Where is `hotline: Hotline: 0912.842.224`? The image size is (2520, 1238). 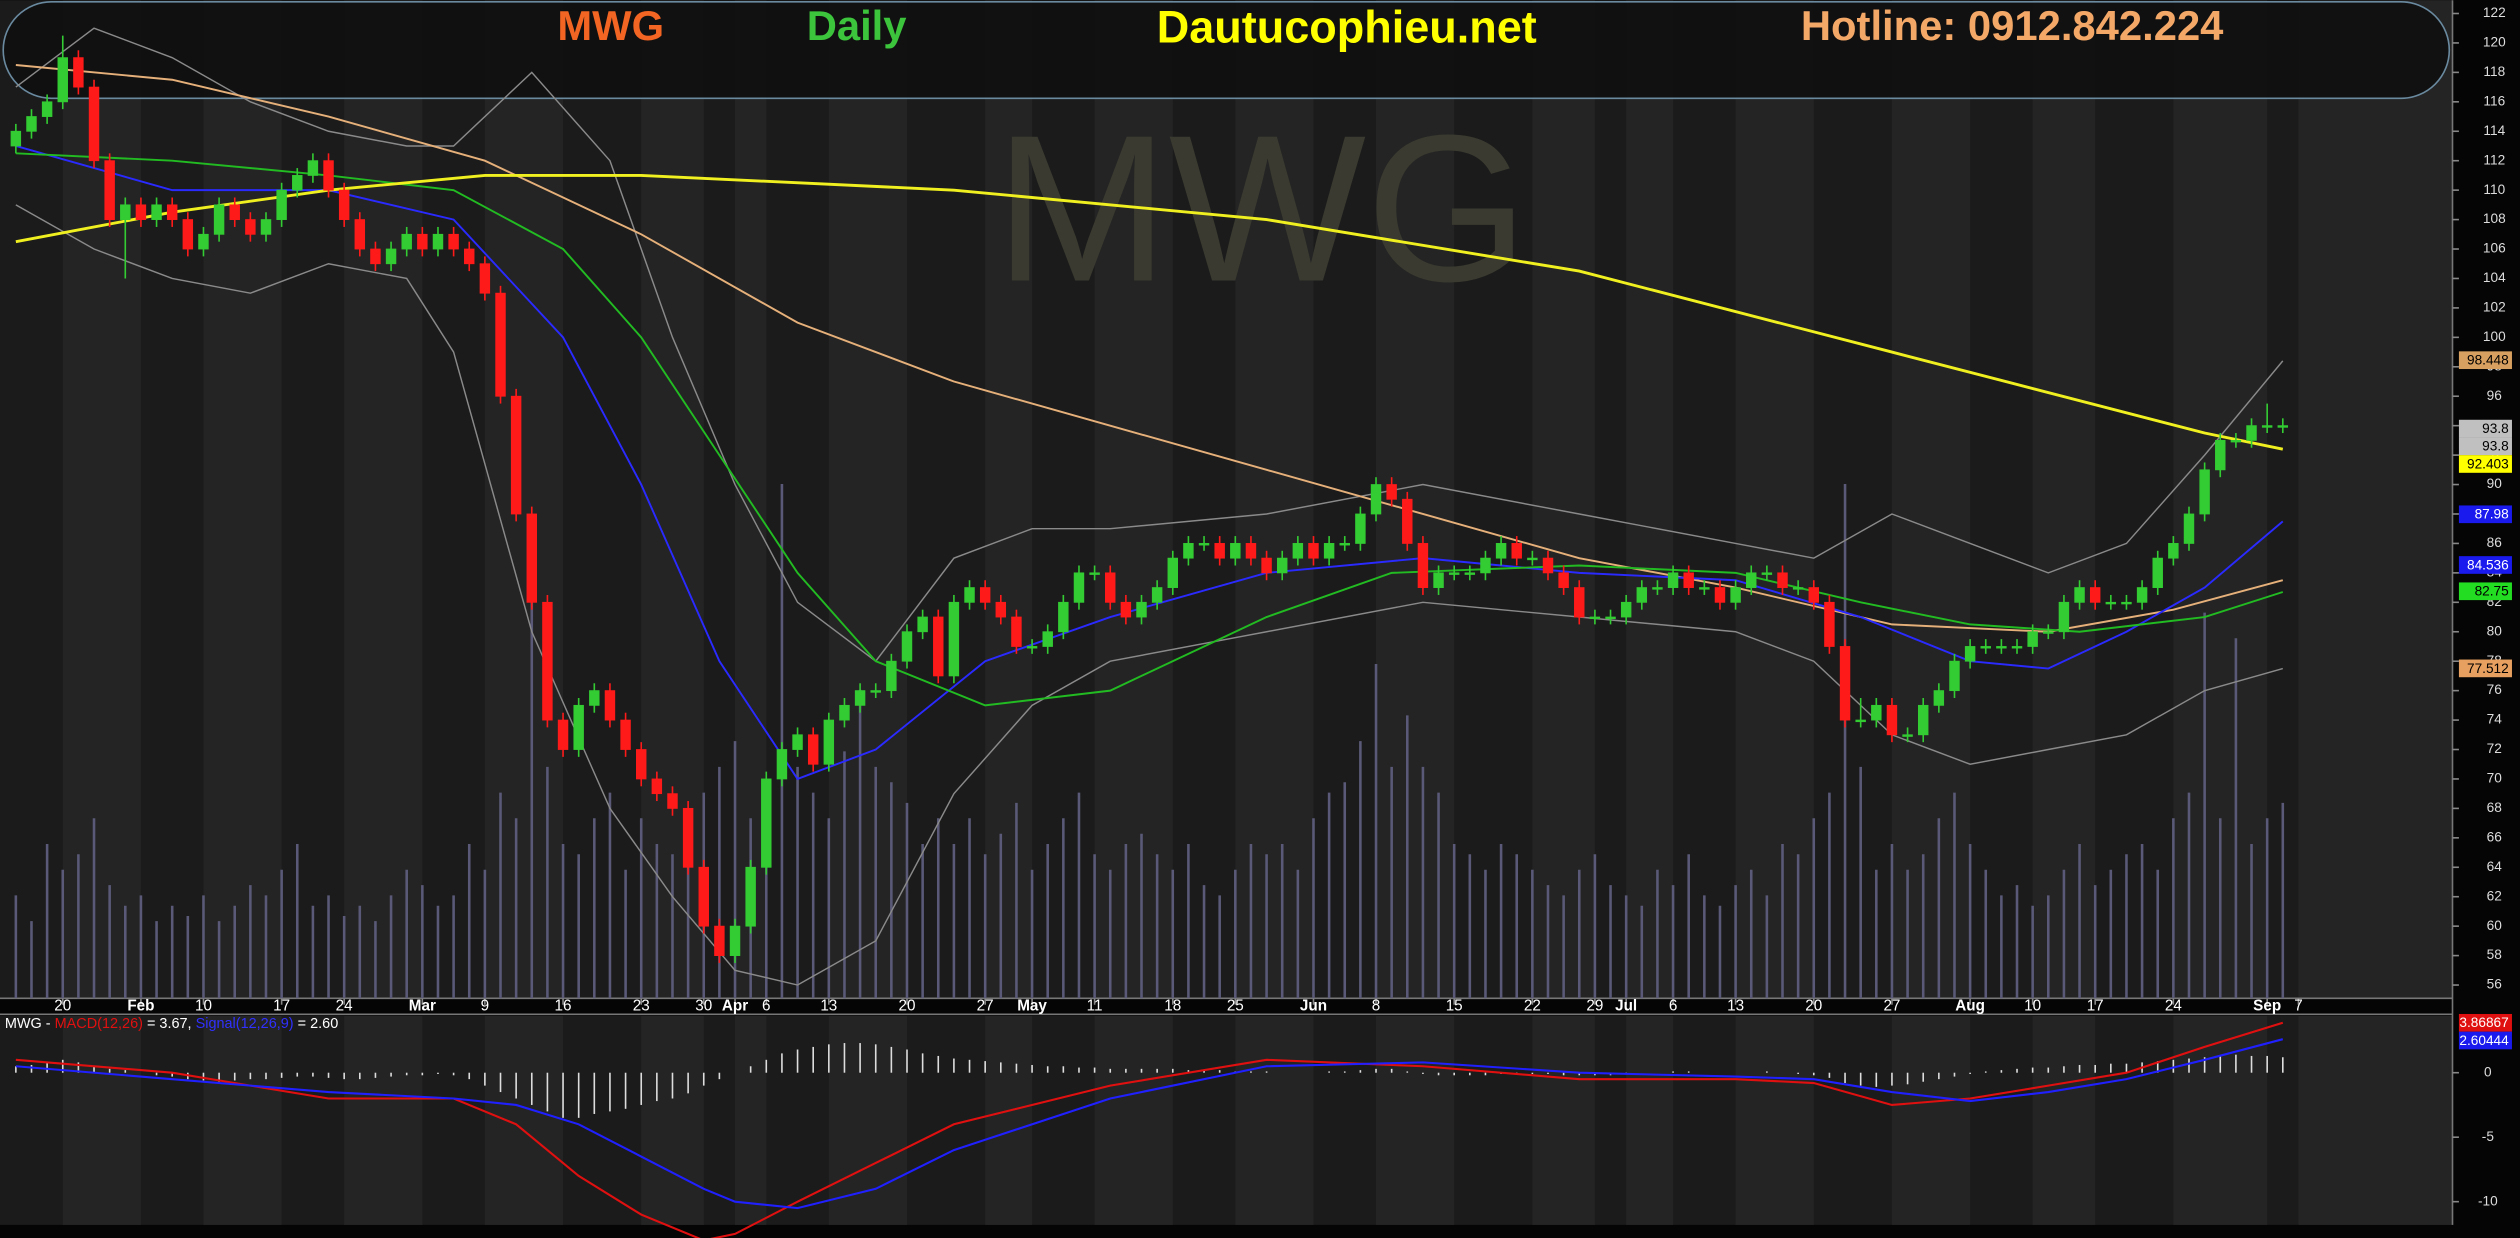
hotline: Hotline: 0912.842.224 is located at coordinates (2012, 25).